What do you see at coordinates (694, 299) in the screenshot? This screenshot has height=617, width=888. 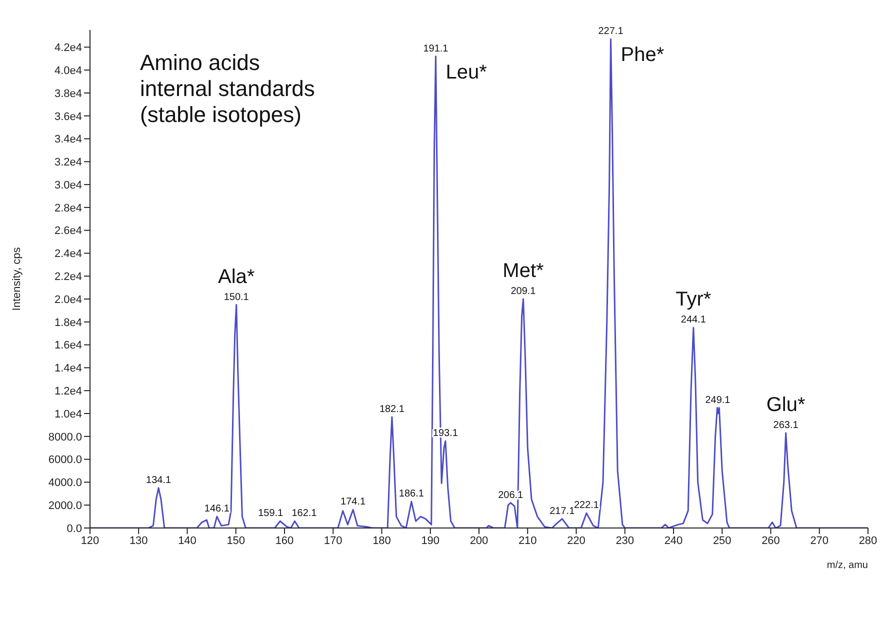 I see `annotation: Tyr*` at bounding box center [694, 299].